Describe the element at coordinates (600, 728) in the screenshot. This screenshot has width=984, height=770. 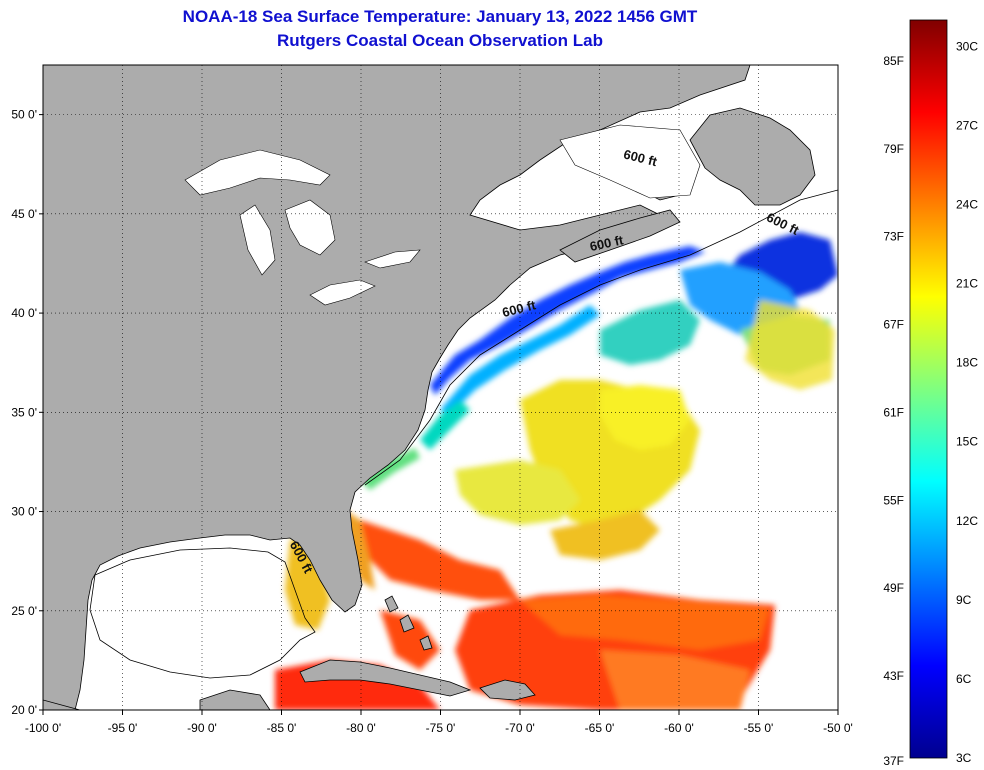
I see `lon-tick-label: -65 0'` at that location.